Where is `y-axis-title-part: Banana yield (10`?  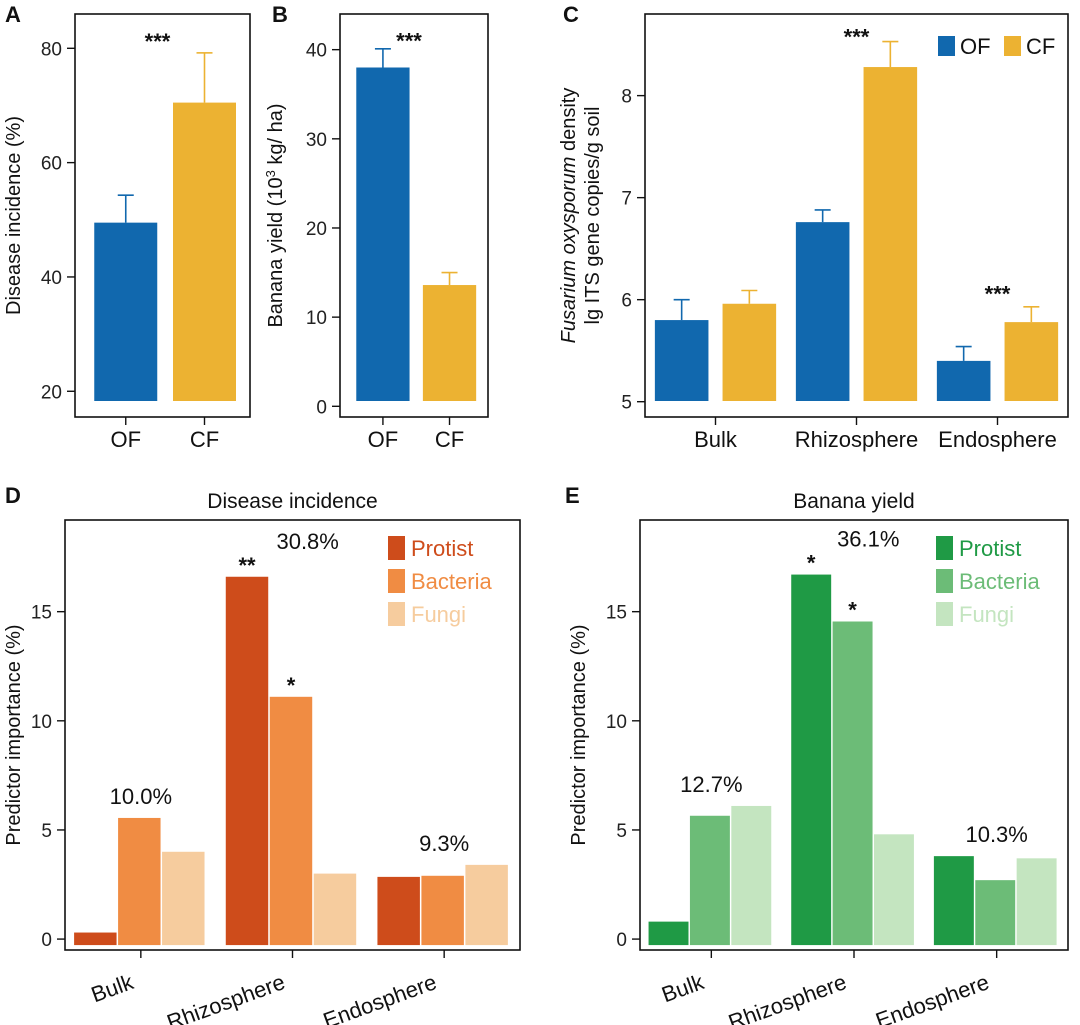
y-axis-title-part: Banana yield (10 is located at coordinates (276, 252).